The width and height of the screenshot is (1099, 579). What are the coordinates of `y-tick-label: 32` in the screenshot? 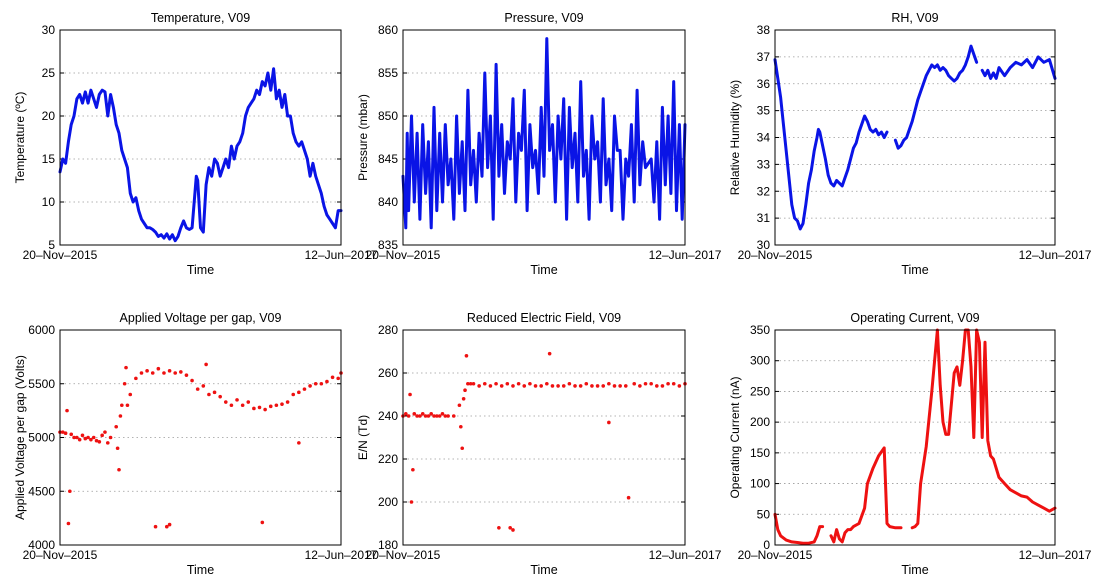 It's located at (764, 191).